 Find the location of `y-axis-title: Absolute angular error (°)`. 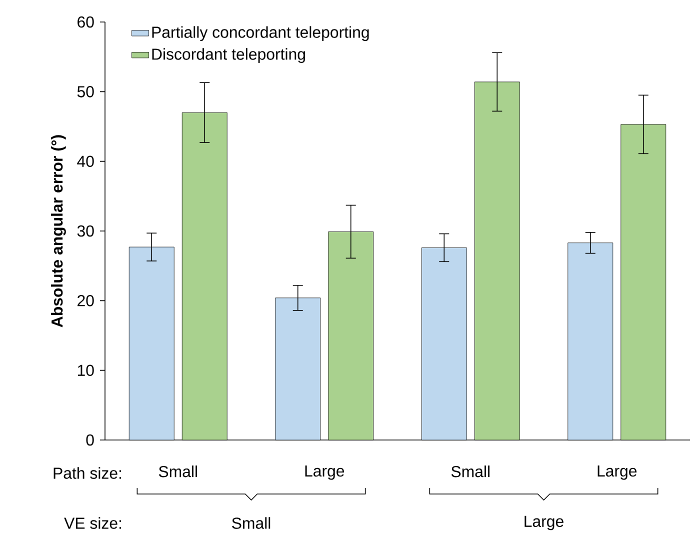

y-axis-title: Absolute angular error (°) is located at coordinates (58, 231).